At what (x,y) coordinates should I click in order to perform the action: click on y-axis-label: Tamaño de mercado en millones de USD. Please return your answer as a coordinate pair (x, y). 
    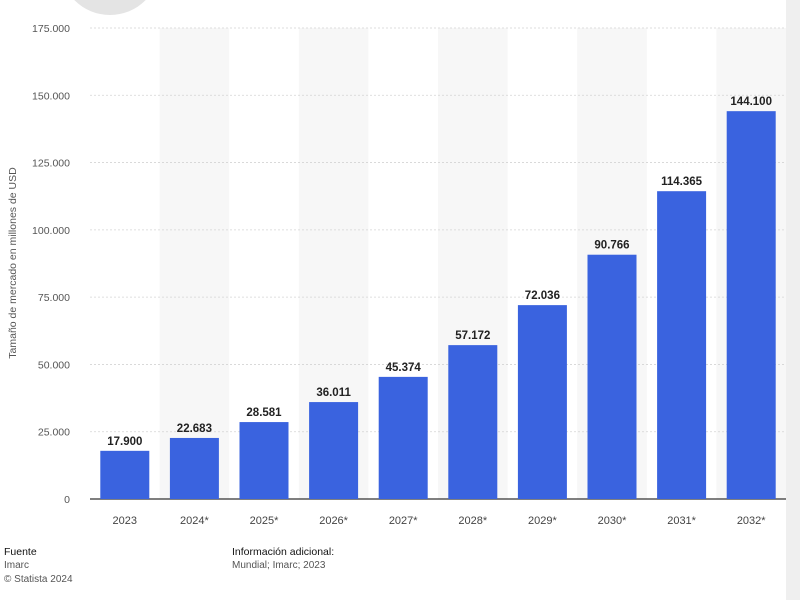
    Looking at the image, I should click on (13, 263).